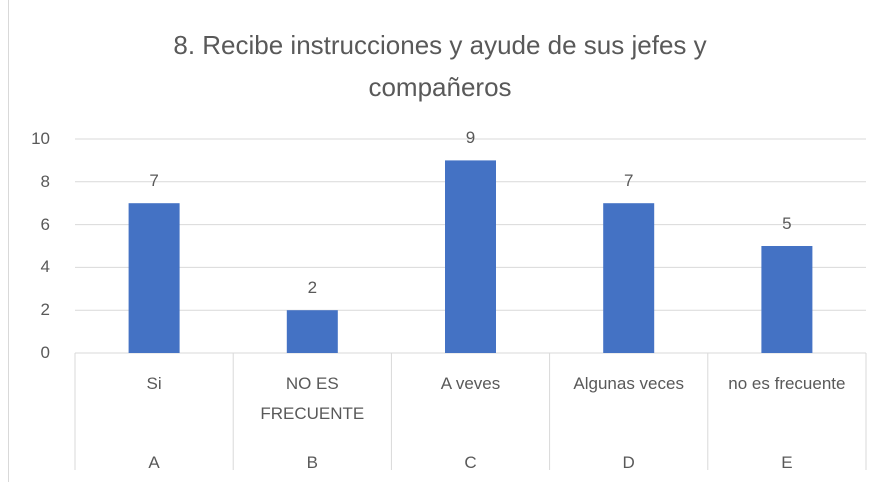 Image resolution: width=881 pixels, height=482 pixels. I want to click on y-tick-label: 0, so click(45, 352).